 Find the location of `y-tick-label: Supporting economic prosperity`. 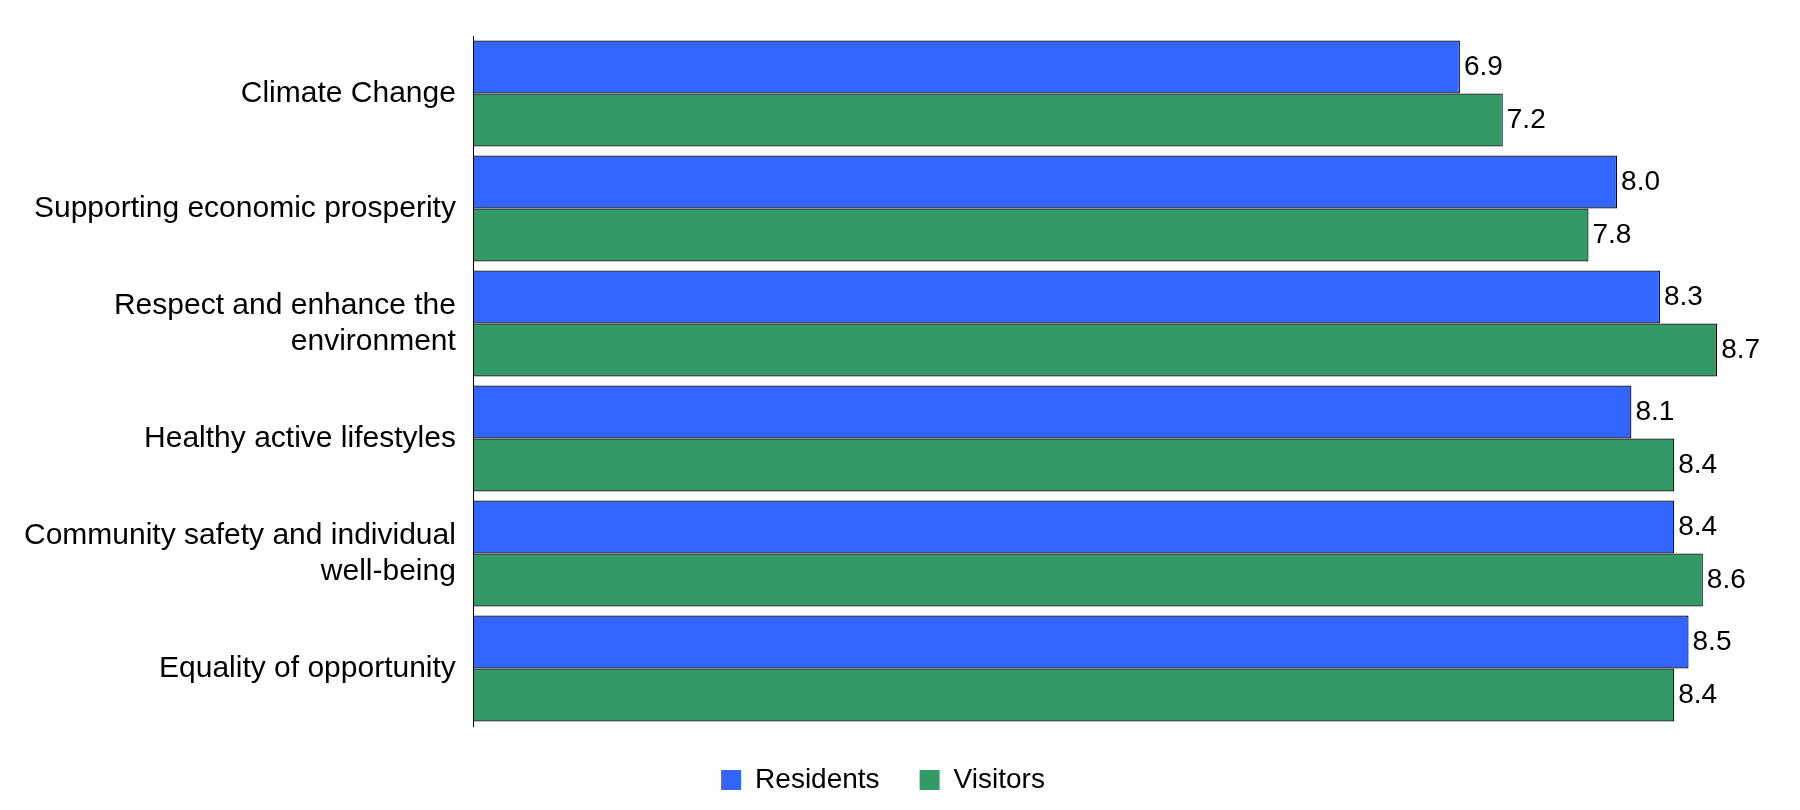

y-tick-label: Supporting economic prosperity is located at coordinates (244, 206).